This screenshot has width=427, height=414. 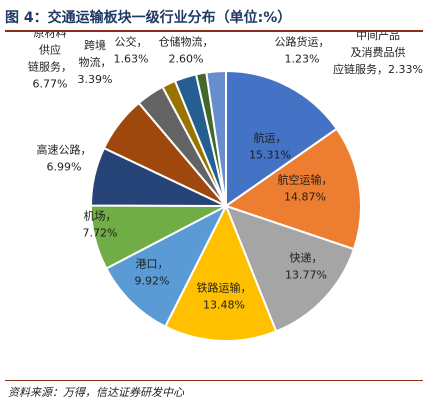 I want to click on slice-label: 快递， 13.77%, so click(x=306, y=266).